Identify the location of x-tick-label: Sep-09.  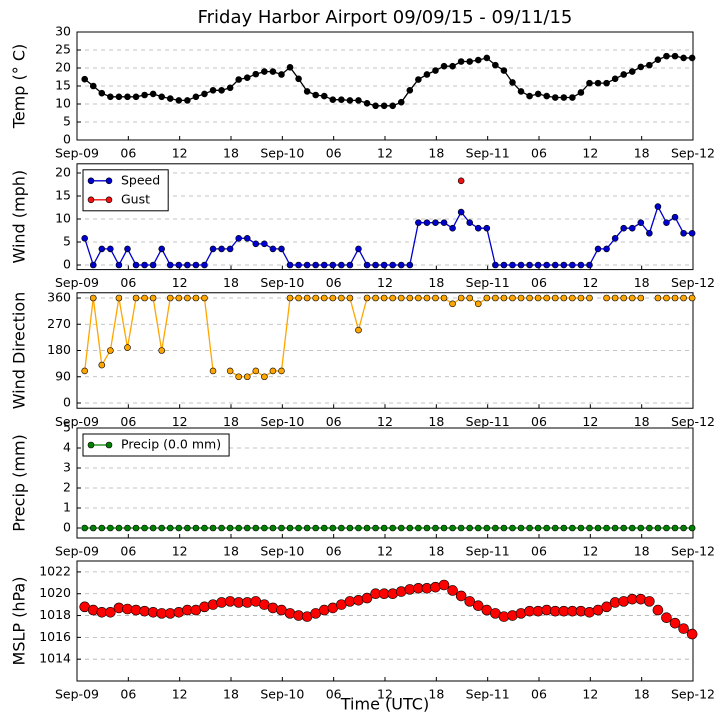
(77, 421).